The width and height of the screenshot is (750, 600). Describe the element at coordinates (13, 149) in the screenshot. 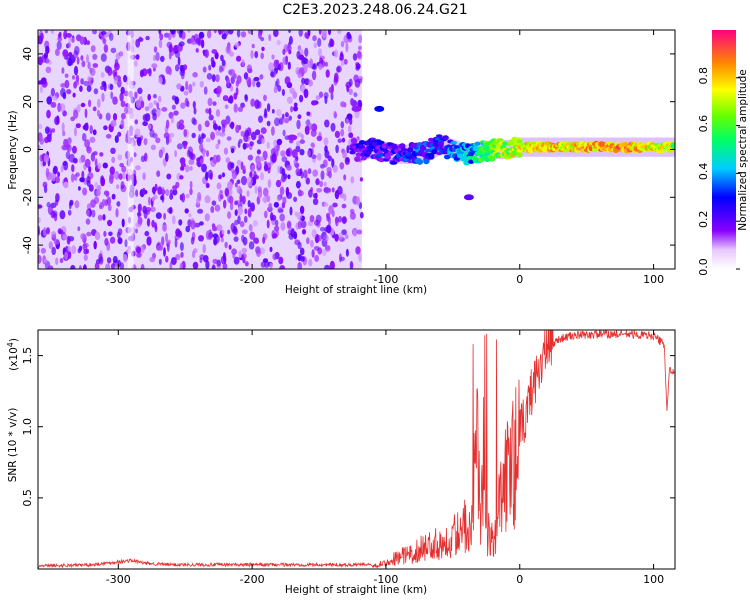

I see `spectrogram-y-label: Frequency (Hz)` at that location.